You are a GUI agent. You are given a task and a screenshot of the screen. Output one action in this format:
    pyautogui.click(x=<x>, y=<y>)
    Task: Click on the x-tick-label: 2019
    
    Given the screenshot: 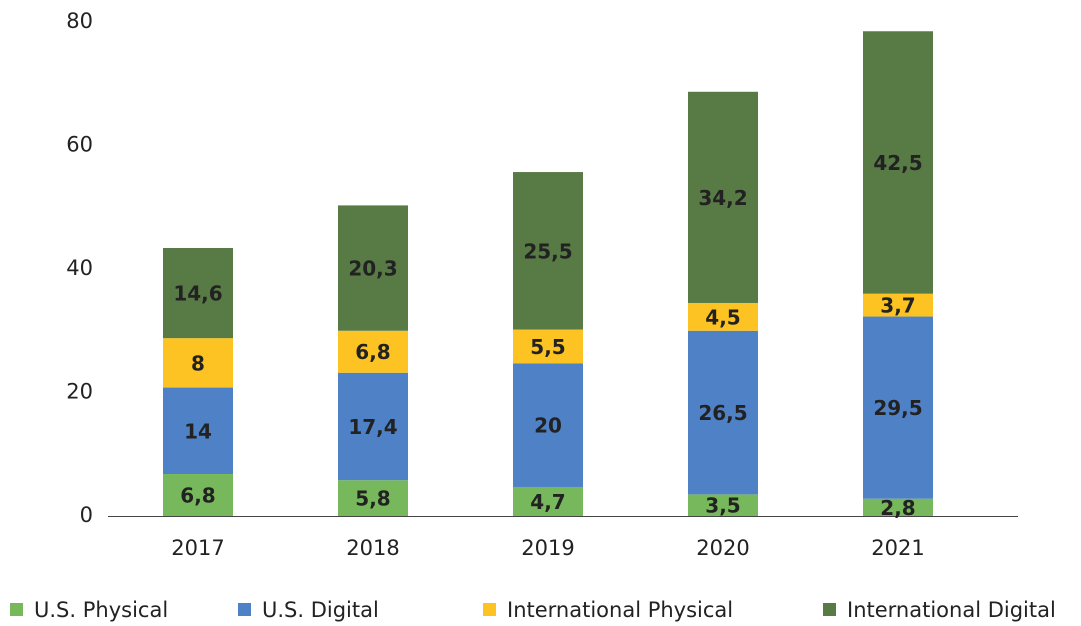 What is the action you would take?
    pyautogui.click(x=547, y=548)
    